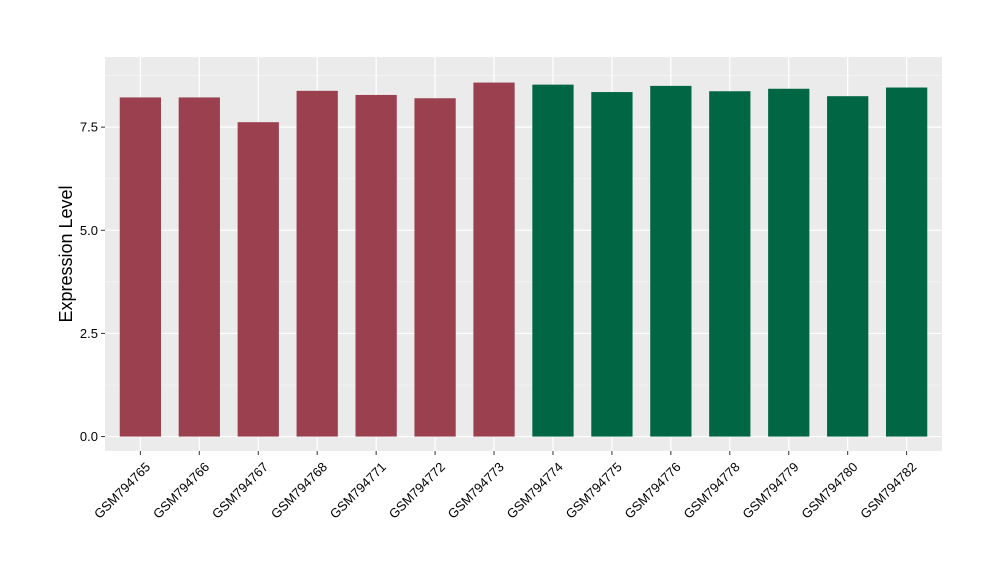 The height and width of the screenshot is (580, 1000). Describe the element at coordinates (888, 490) in the screenshot. I see `x-tick-label: GSM794782` at that location.